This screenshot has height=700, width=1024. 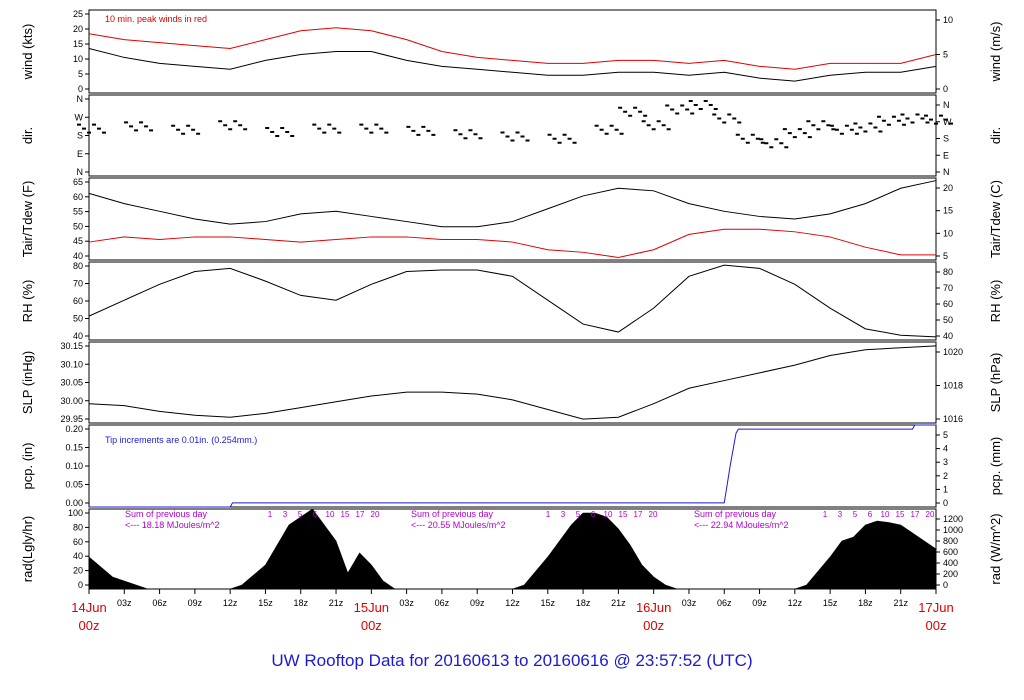 I want to click on ytick-label-left-rh: 60, so click(x=78, y=301).